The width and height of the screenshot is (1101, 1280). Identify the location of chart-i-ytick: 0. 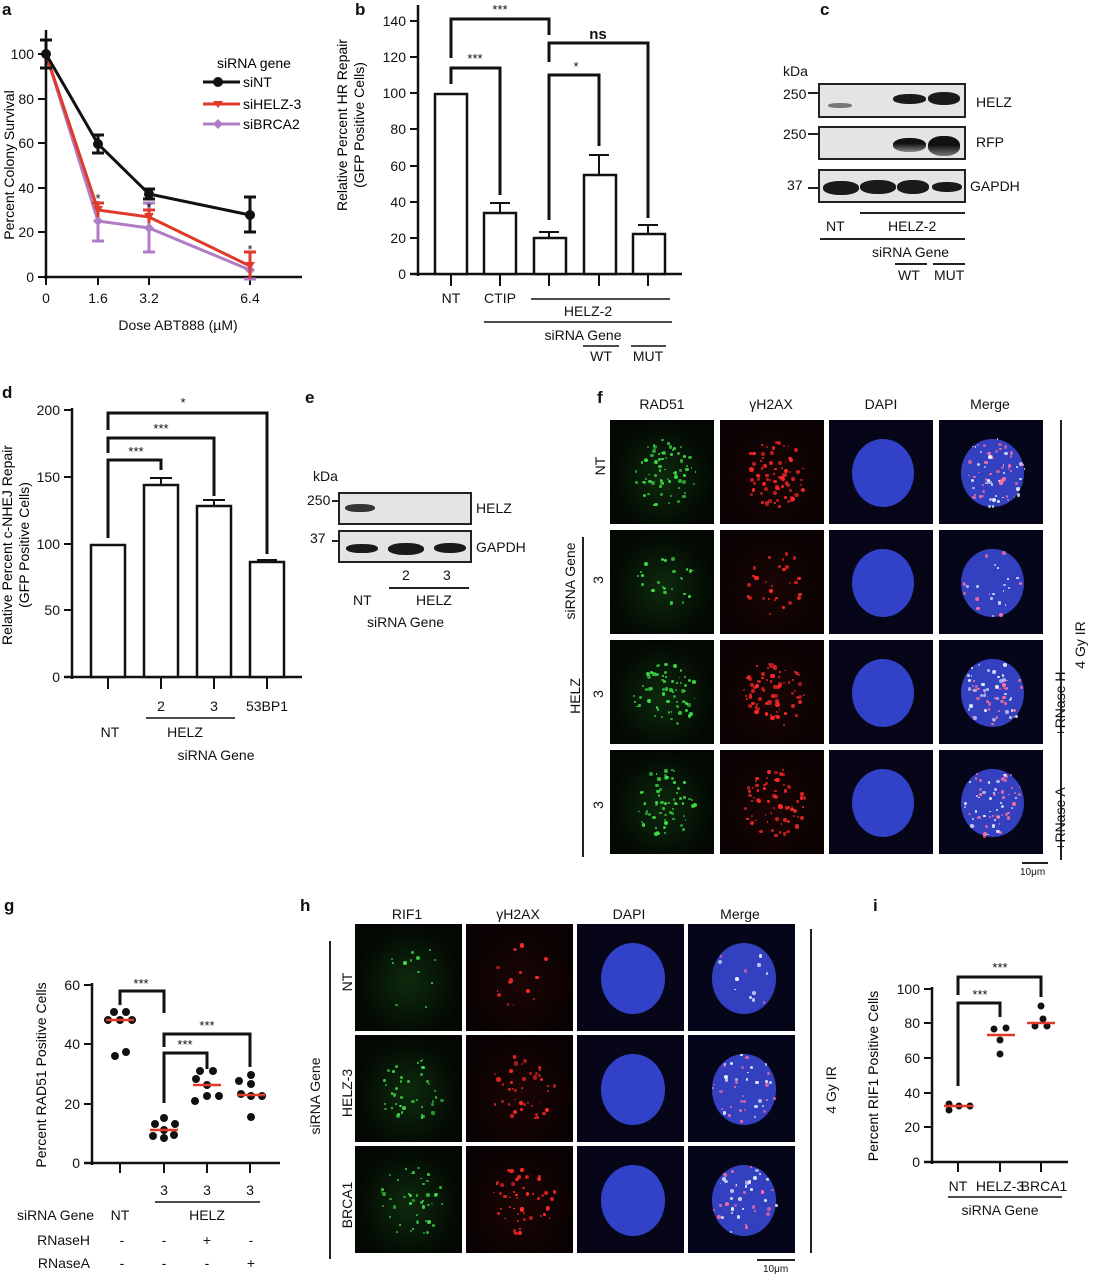
(916, 1162).